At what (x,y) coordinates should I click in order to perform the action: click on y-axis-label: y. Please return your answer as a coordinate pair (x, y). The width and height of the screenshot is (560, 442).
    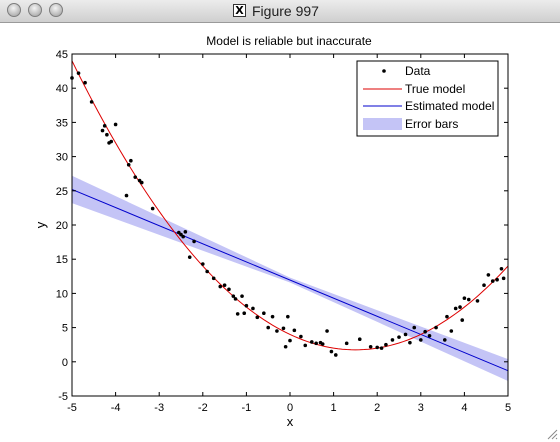
    Looking at the image, I should click on (40, 224).